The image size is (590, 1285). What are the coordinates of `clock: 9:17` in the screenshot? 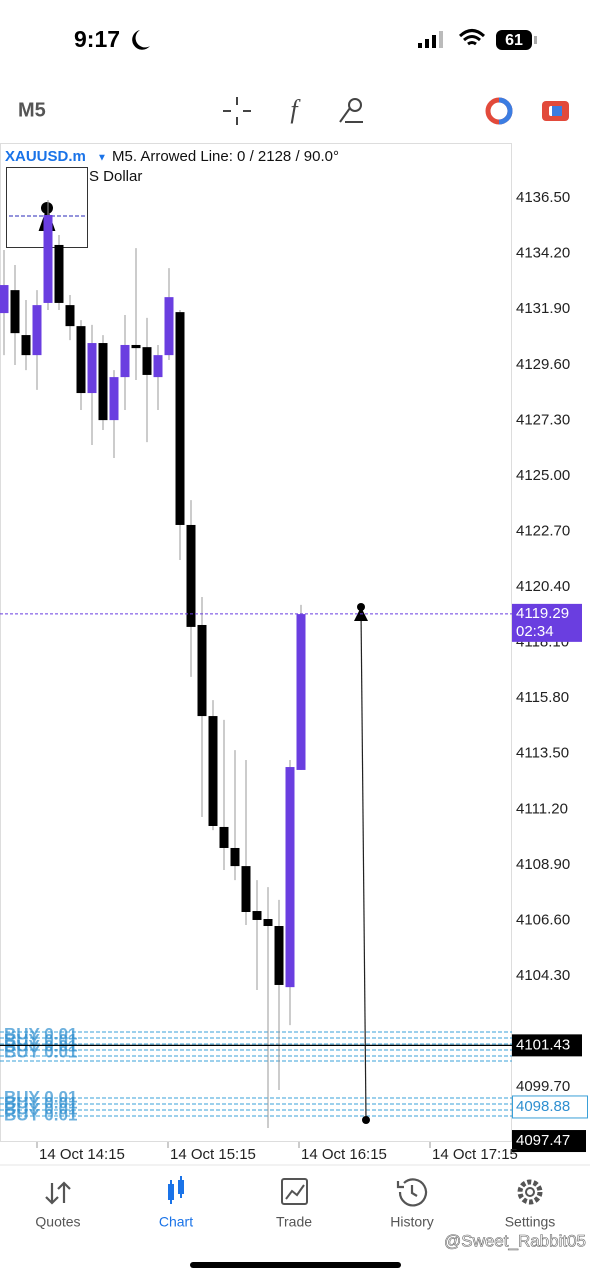 It's located at (97, 39).